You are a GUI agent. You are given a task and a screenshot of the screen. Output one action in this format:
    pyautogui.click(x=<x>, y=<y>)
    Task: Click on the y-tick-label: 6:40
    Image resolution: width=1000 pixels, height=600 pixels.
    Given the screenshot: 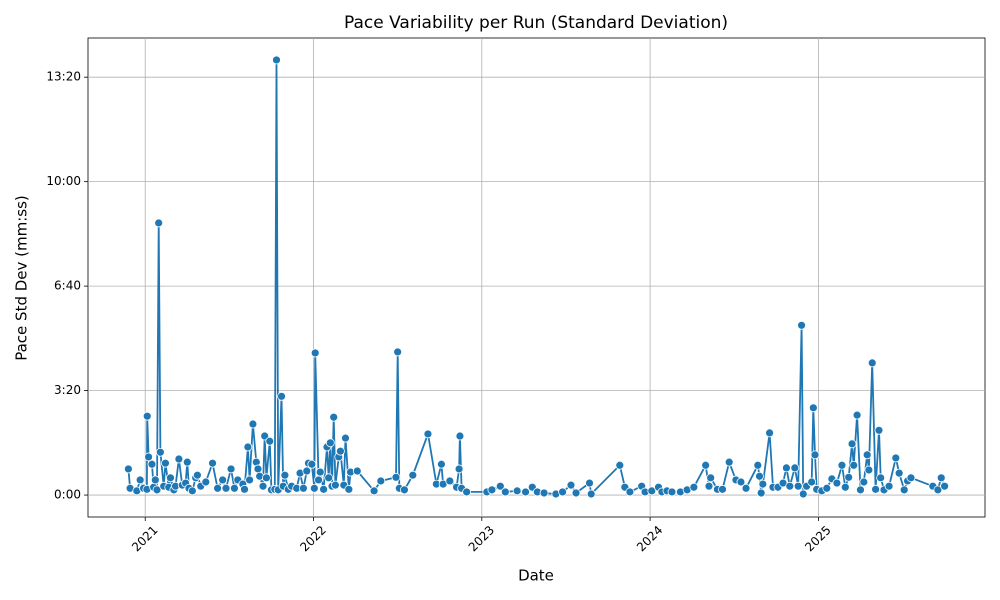 What is the action you would take?
    pyautogui.click(x=67, y=286)
    